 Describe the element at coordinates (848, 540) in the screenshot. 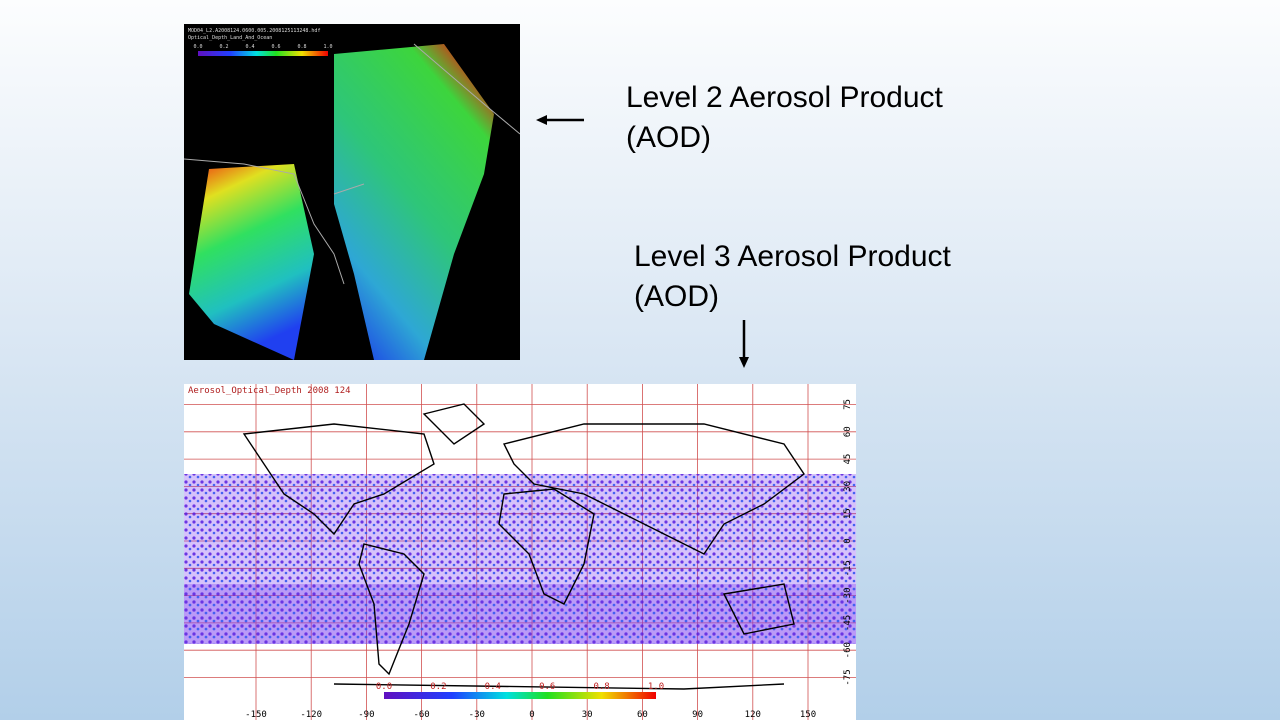

I see `latitude-label: 0` at that location.